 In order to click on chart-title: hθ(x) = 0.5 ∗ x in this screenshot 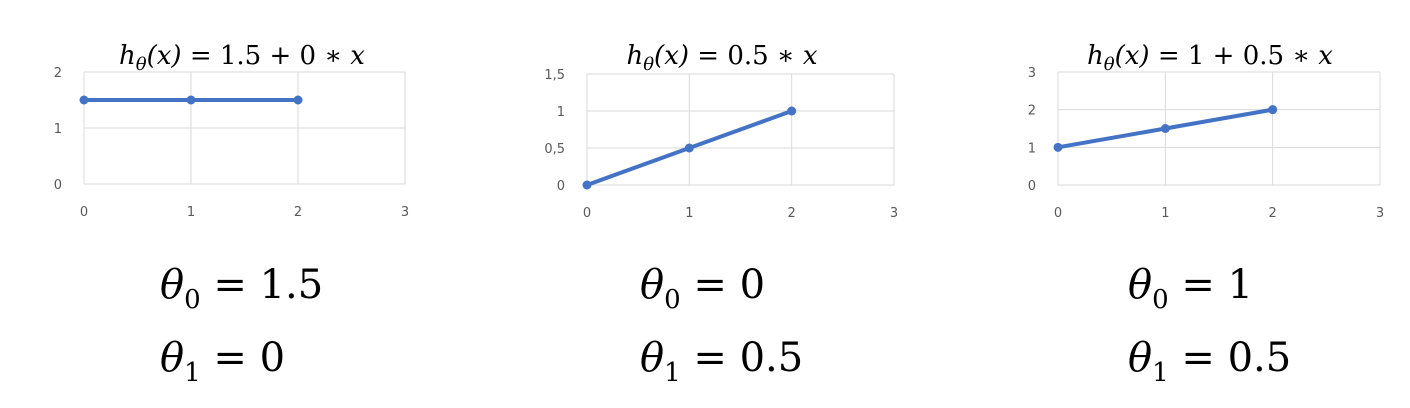, I will do `click(721, 58)`.